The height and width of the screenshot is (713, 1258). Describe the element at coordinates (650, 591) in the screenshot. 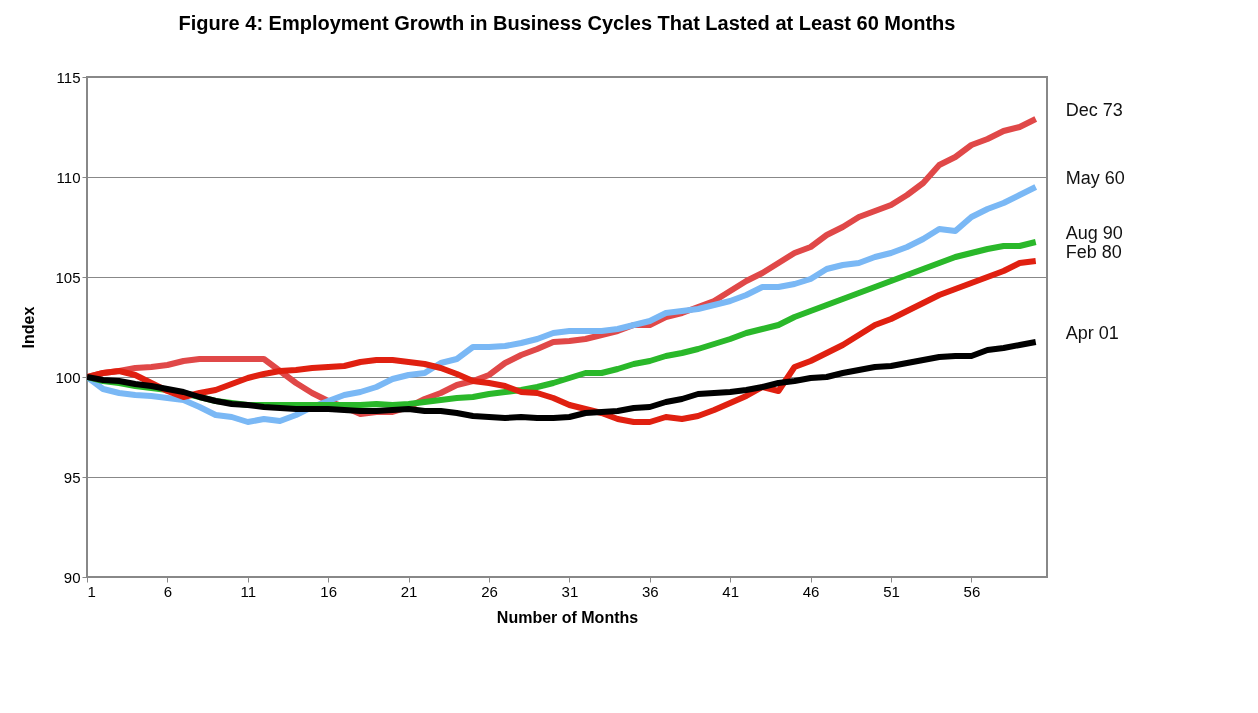

I see `x-tick-label: 36` at that location.